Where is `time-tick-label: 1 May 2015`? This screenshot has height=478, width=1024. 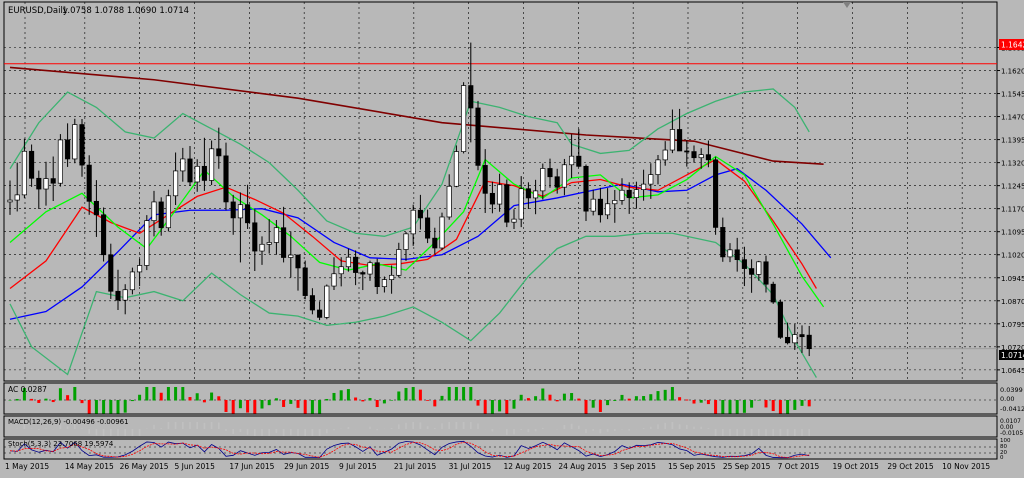 time-tick-label: 1 May 2015 is located at coordinates (27, 466).